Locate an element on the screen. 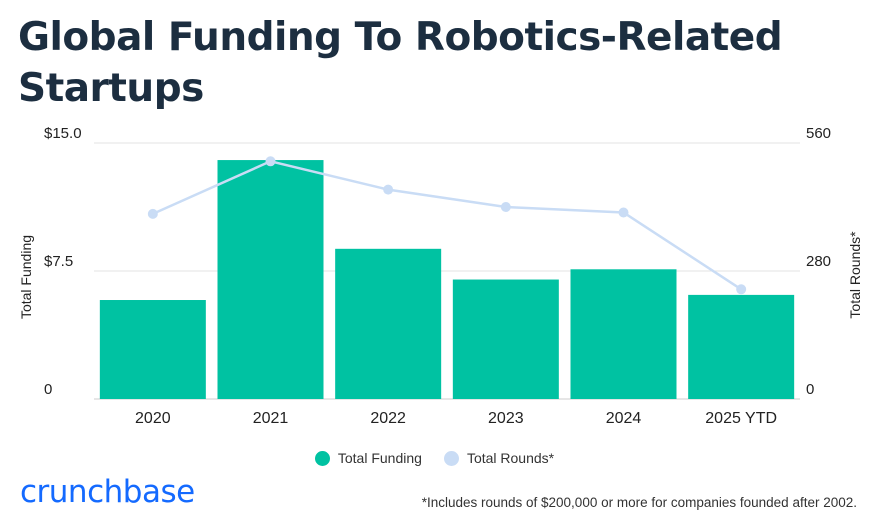  x-tick-label: 2020 is located at coordinates (153, 418).